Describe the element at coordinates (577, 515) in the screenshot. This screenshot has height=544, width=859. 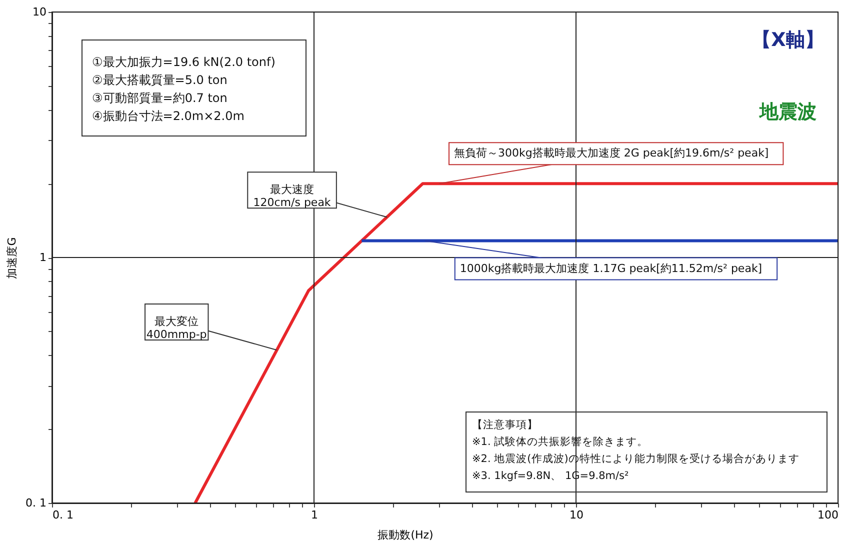
I see `x-tick-label: 10` at that location.